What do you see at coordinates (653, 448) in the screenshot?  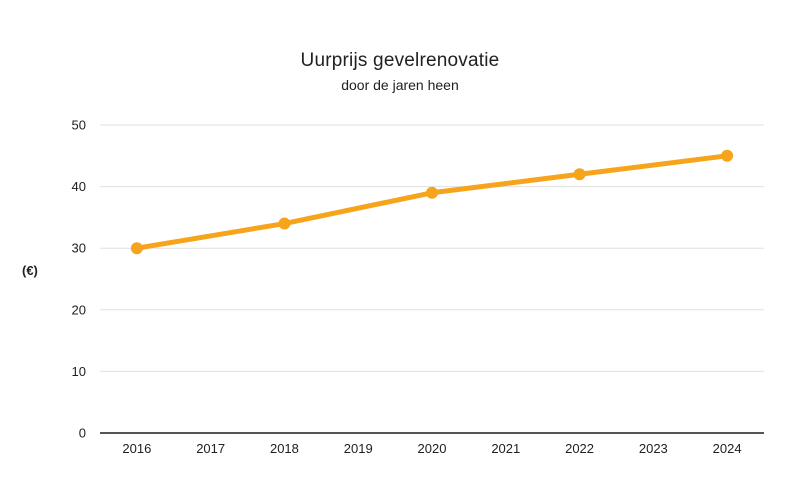 I see `x-tick-label: 2023` at bounding box center [653, 448].